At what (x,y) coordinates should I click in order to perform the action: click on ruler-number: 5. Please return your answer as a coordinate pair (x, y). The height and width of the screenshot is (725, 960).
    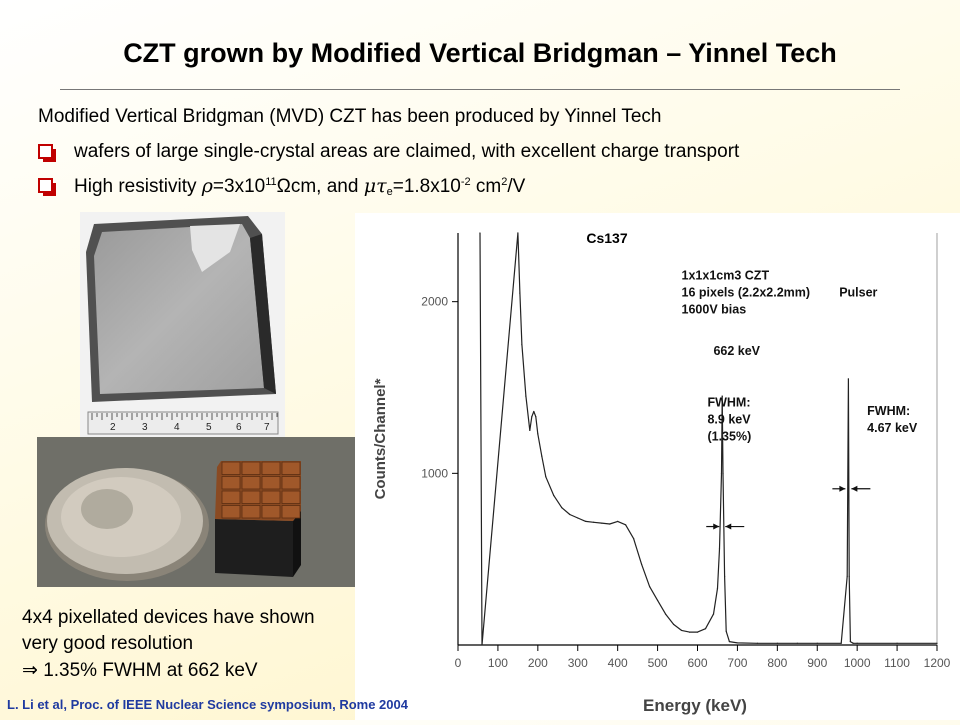
    Looking at the image, I should click on (209, 427).